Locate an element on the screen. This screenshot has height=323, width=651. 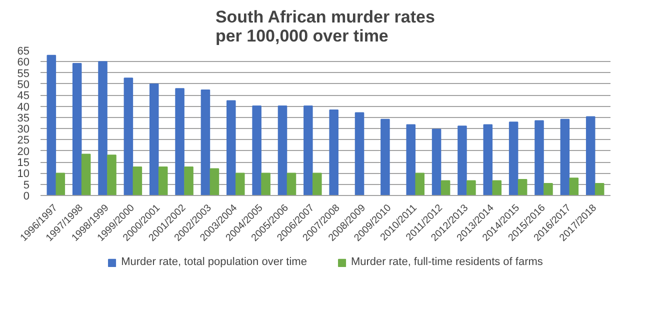
y-tick-label: 25 is located at coordinates (23, 140).